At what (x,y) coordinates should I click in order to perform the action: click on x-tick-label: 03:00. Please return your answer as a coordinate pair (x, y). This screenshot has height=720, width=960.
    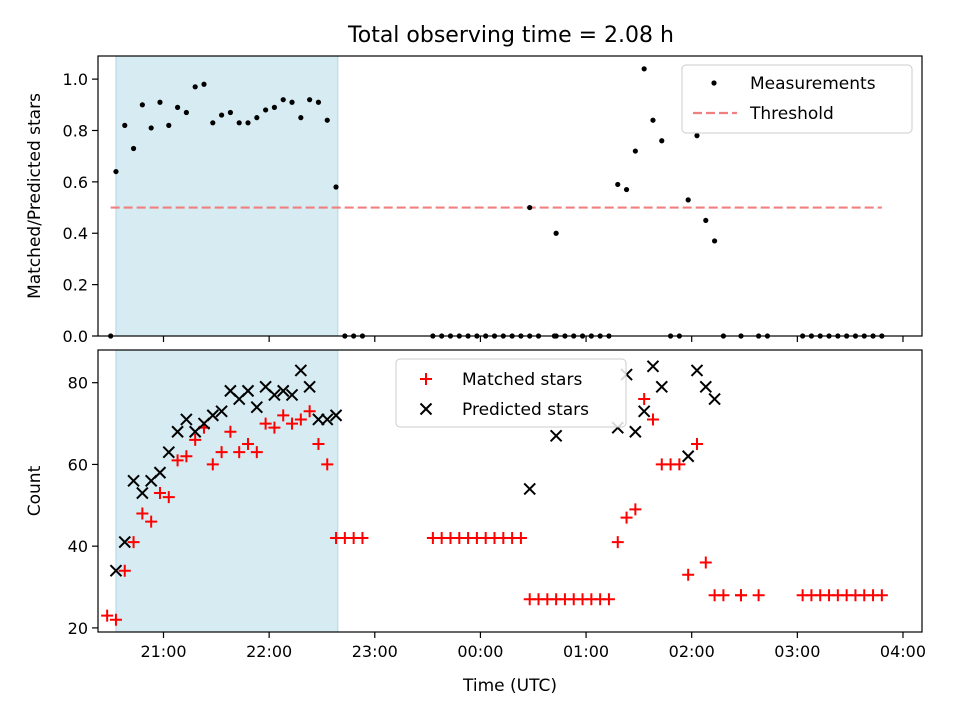
    Looking at the image, I should click on (797, 651).